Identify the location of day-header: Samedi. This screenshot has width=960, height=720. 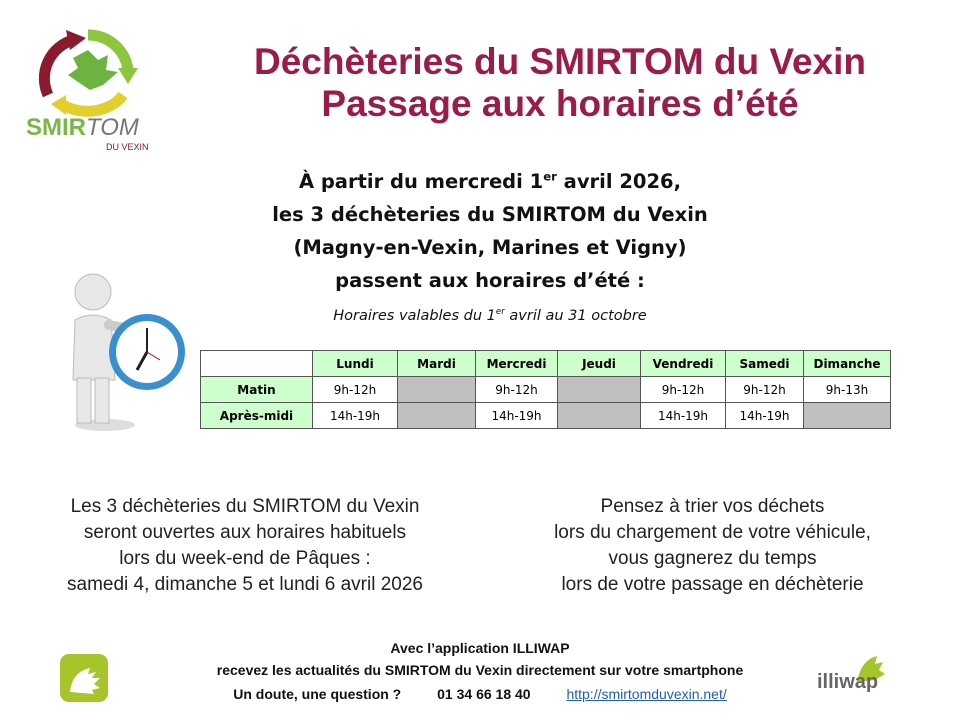
(764, 363).